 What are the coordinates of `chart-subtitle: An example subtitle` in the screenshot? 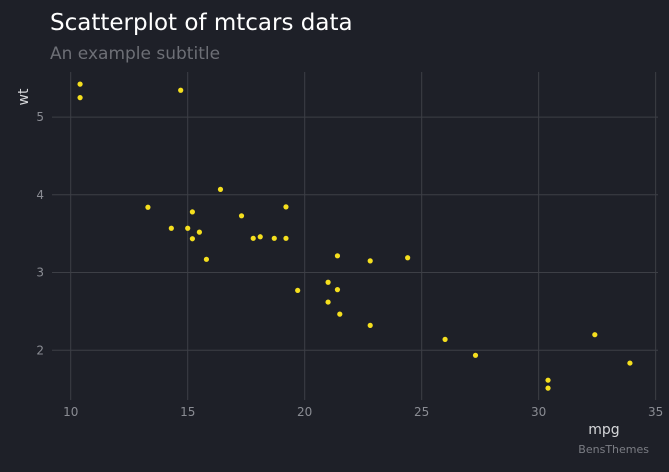 It's located at (135, 54).